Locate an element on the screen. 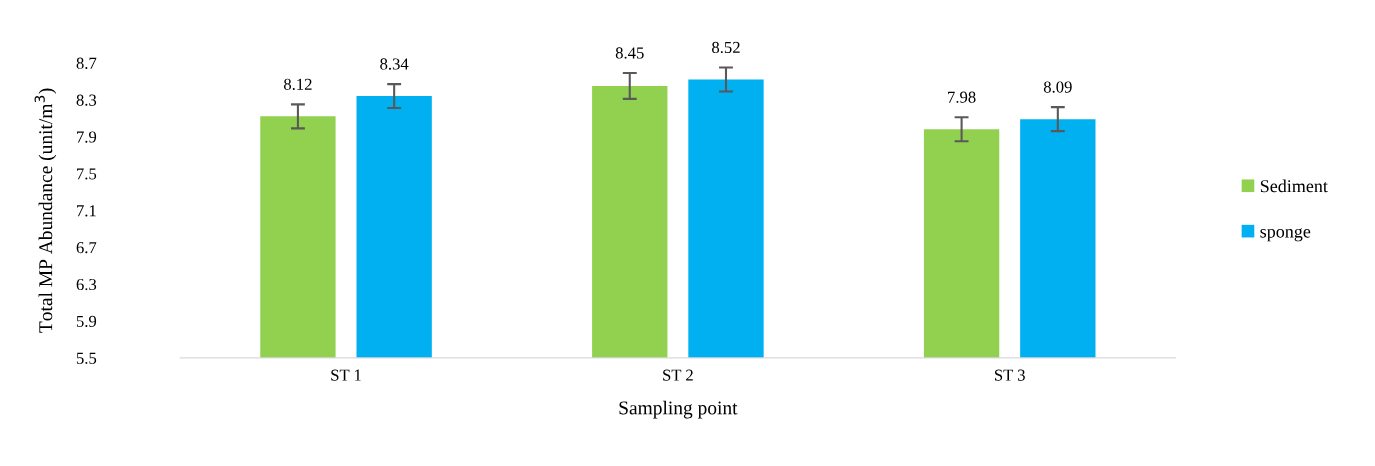 The width and height of the screenshot is (1375, 466). data-label: 8.45 is located at coordinates (629, 53).